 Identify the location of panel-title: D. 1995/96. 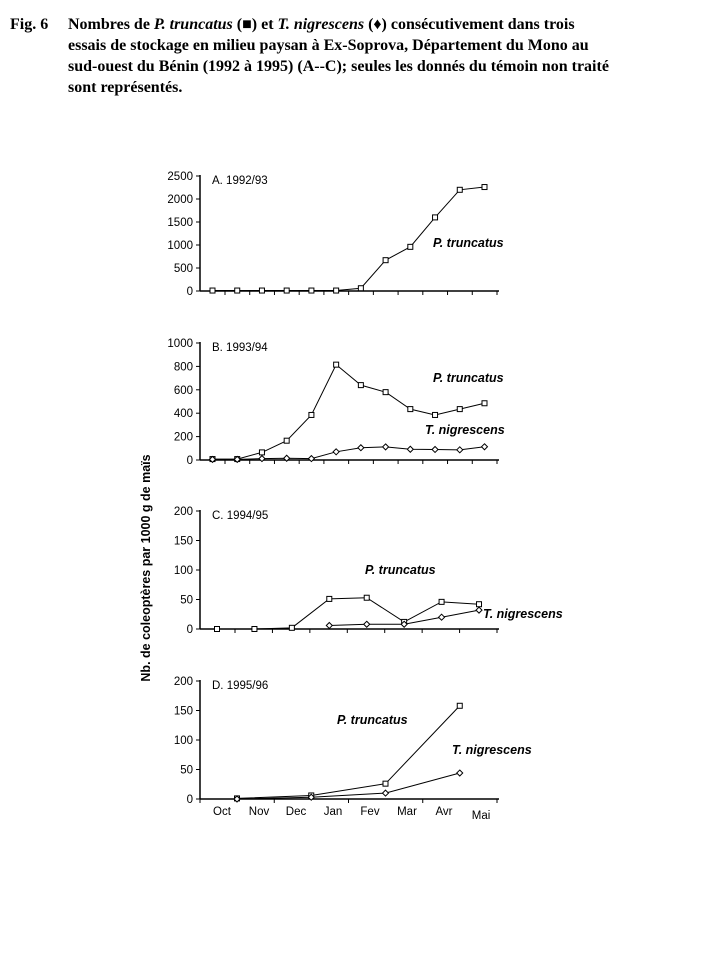
(240, 686).